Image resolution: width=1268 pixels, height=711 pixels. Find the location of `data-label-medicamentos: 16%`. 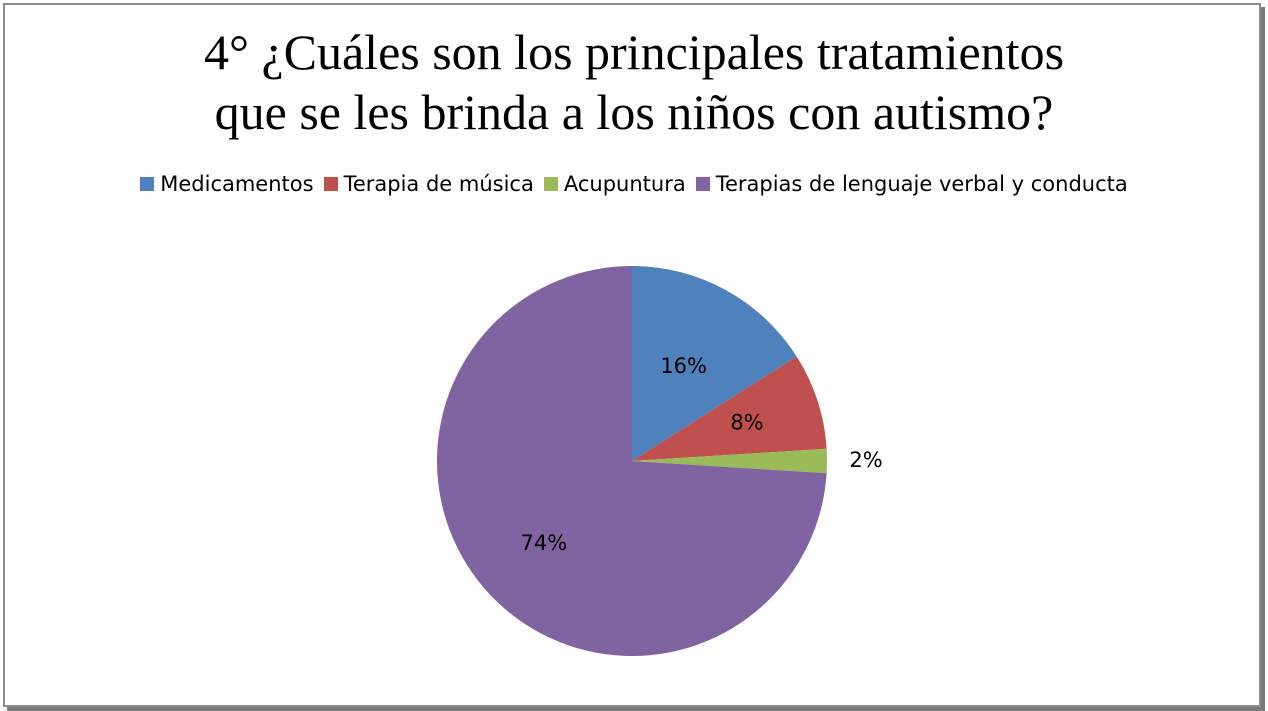

data-label-medicamentos: 16% is located at coordinates (683, 366).